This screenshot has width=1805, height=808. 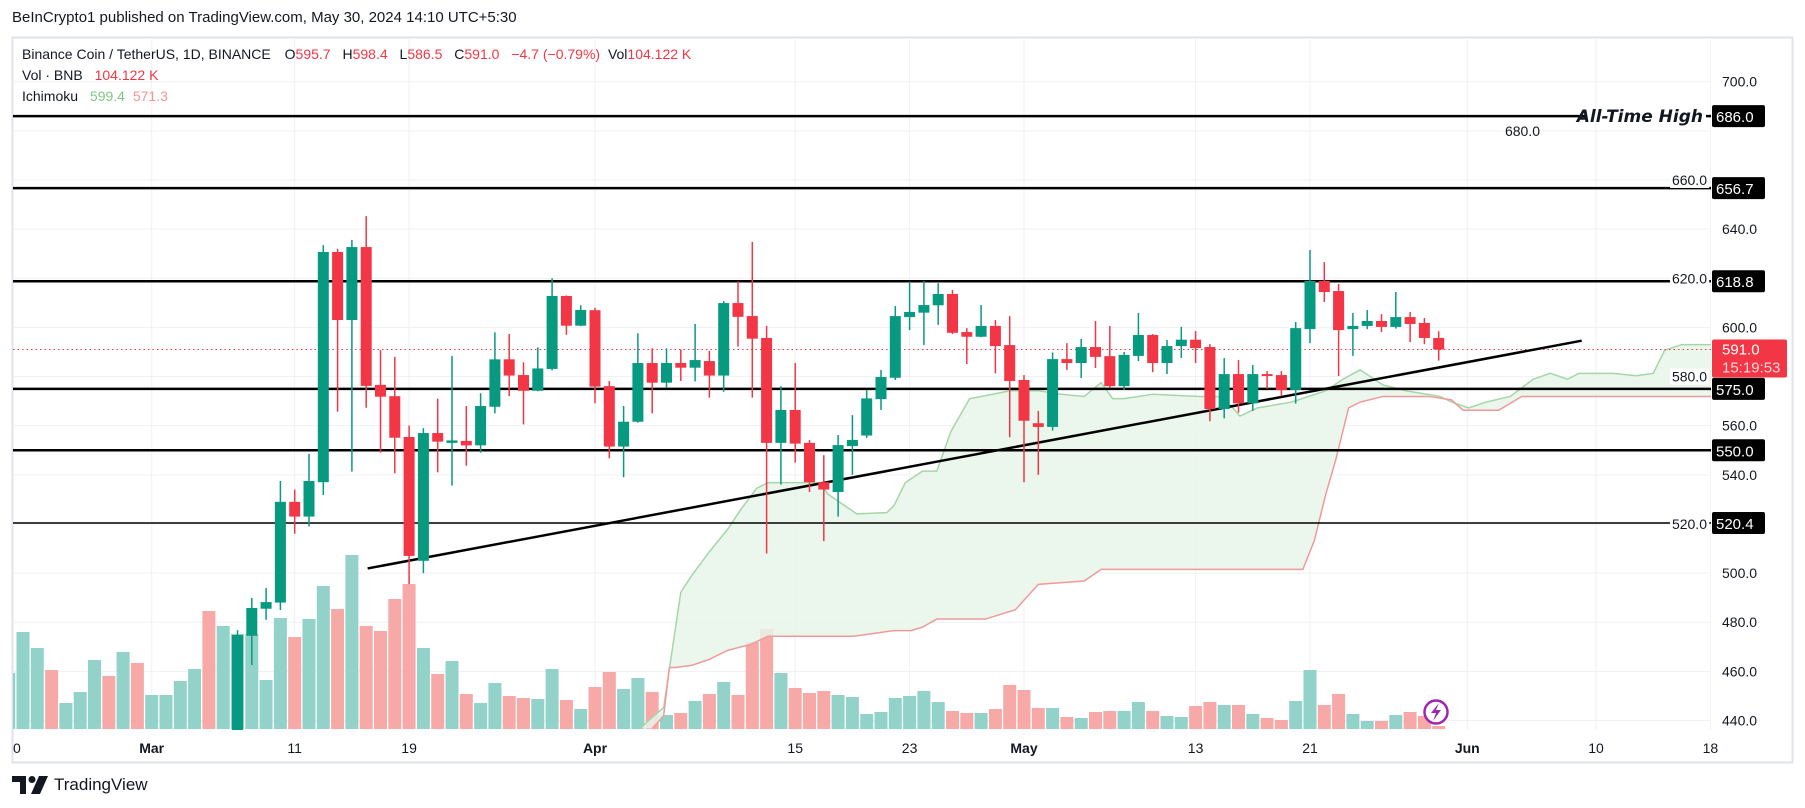 I want to click on level-price-label: 520.4, so click(x=1735, y=524).